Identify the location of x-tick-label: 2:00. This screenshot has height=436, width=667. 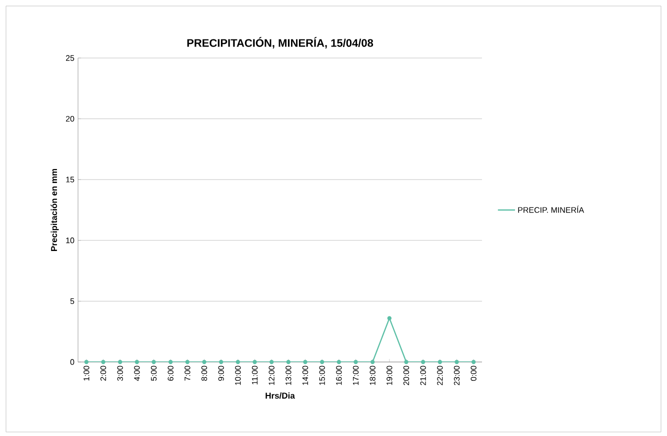
(103, 373).